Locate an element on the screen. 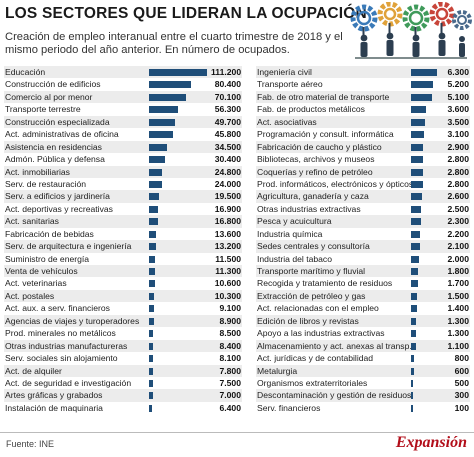 The width and height of the screenshot is (474, 457). value-label: 6.300 is located at coordinates (458, 72).